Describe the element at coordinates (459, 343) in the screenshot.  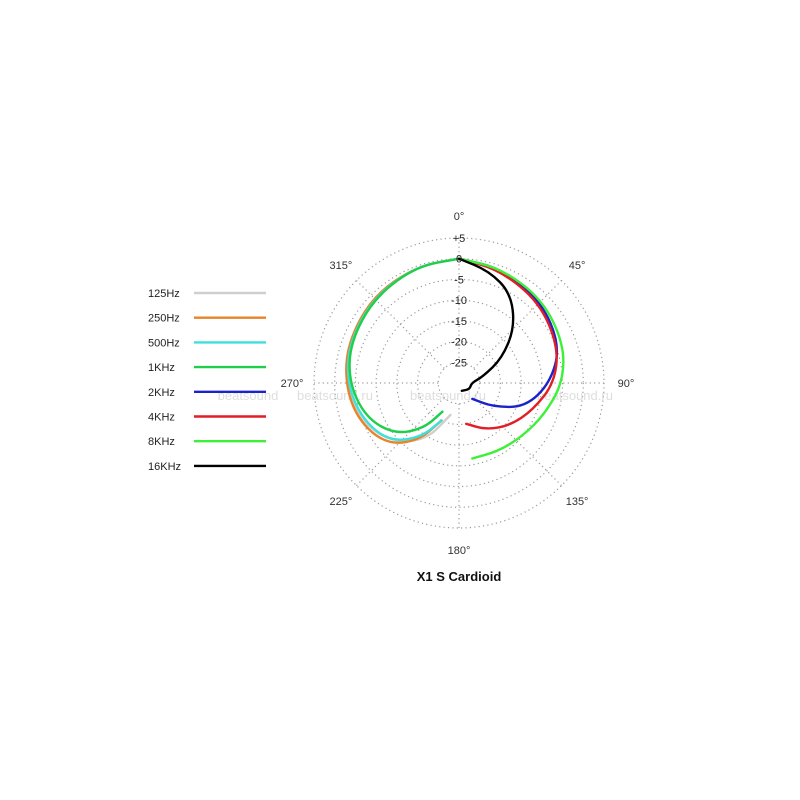
I see `db-tick-label: -20` at that location.